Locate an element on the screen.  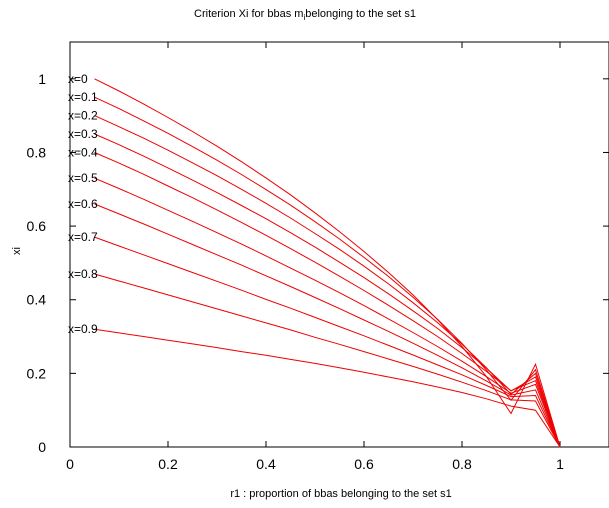
series-label: x=0.8 is located at coordinates (83, 274).